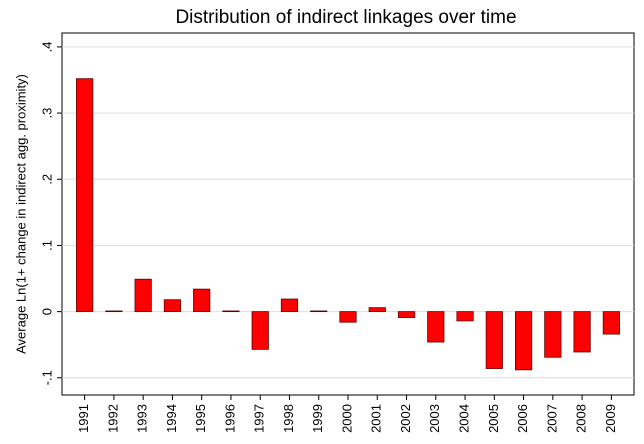 This screenshot has height=444, width=644. Describe the element at coordinates (112, 418) in the screenshot. I see `x-tick-label: 1992` at that location.